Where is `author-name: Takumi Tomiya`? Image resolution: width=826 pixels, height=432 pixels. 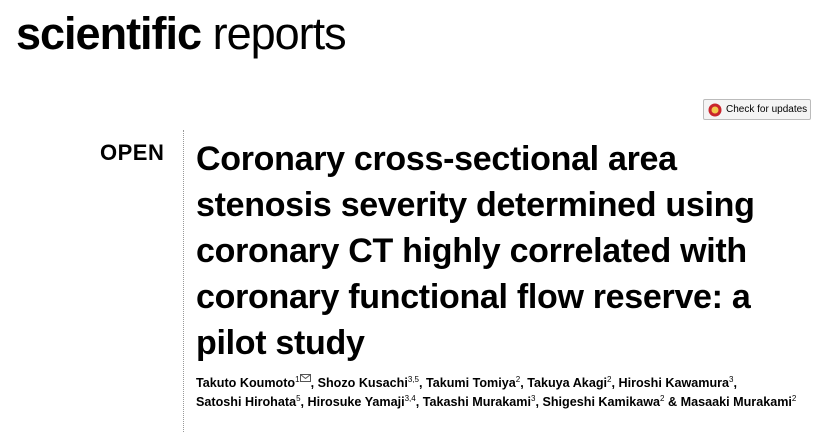
author-name: Takumi Tomiya is located at coordinates (470, 383).